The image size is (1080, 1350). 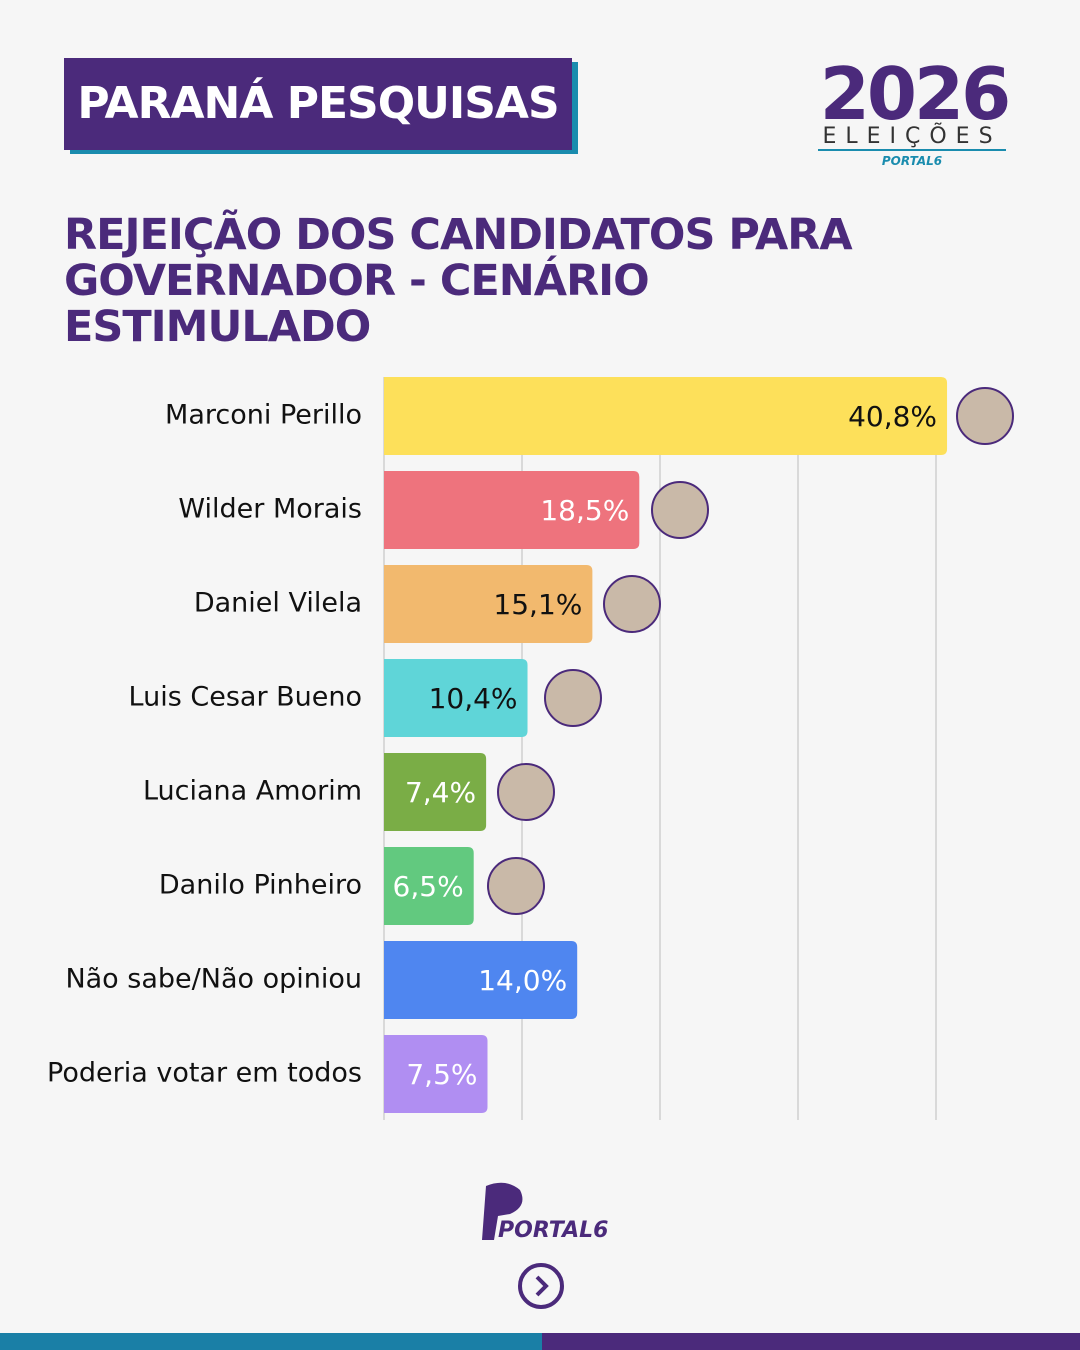 What do you see at coordinates (318, 104) in the screenshot?
I see `badge: PARANÁ PESQUISAS` at bounding box center [318, 104].